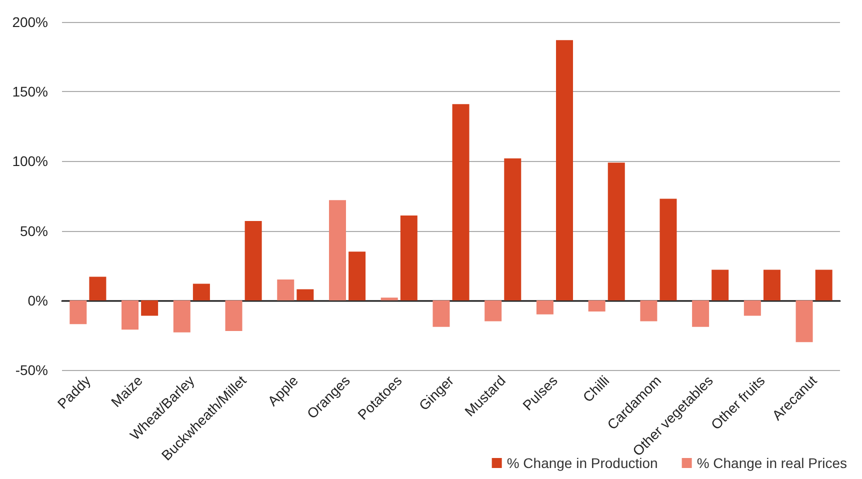 This screenshot has width=862, height=479. I want to click on y-tick-label: 50%, so click(34, 230).